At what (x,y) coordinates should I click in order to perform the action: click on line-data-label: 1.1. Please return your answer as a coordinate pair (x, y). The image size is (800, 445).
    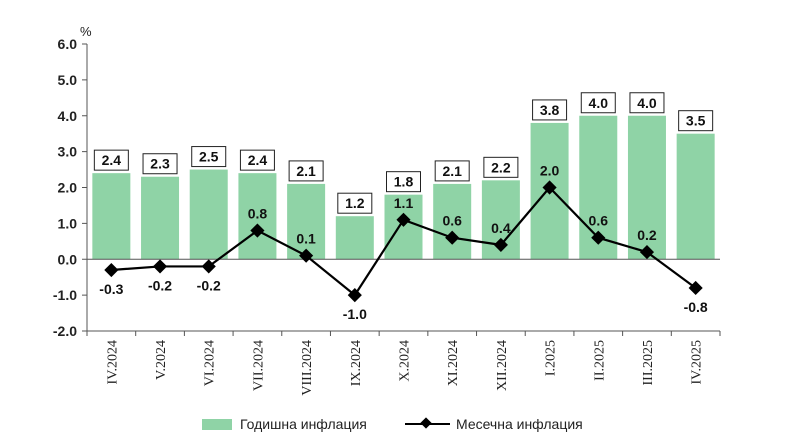
    Looking at the image, I should click on (404, 203).